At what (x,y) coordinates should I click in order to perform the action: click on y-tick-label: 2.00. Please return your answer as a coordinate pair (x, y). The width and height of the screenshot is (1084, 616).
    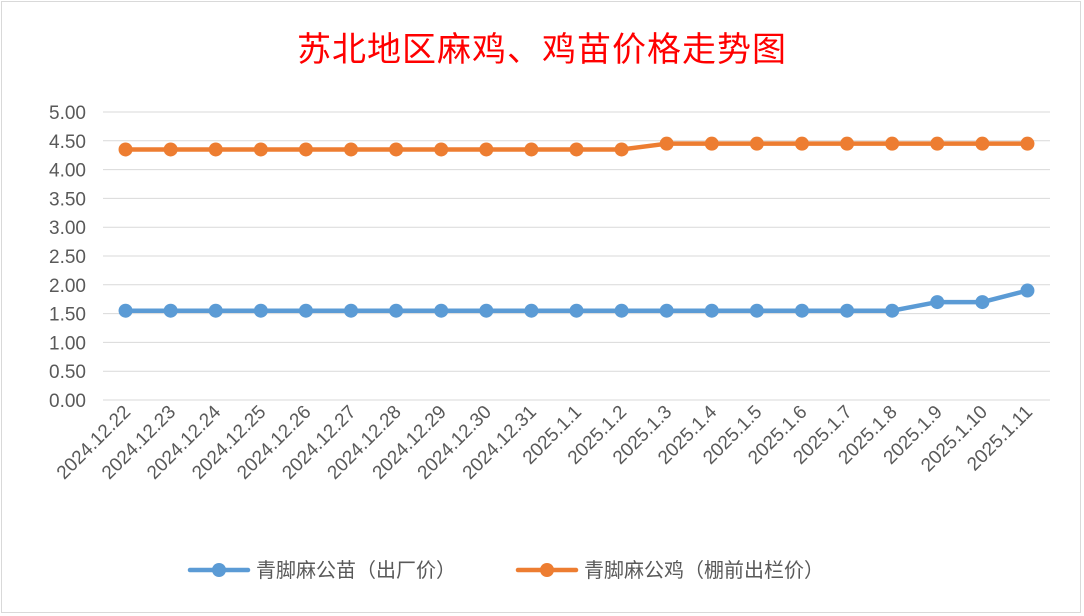
    Looking at the image, I should click on (67, 286).